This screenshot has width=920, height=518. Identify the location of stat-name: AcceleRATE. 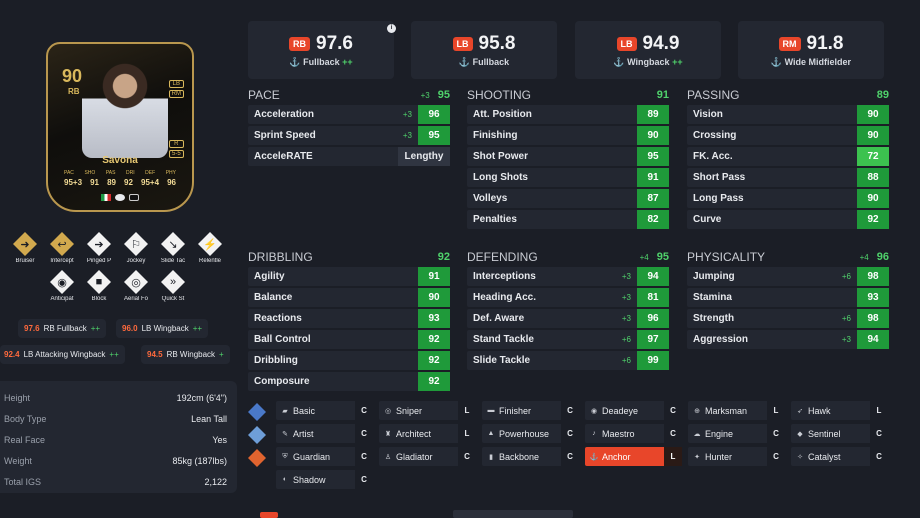
(283, 156).